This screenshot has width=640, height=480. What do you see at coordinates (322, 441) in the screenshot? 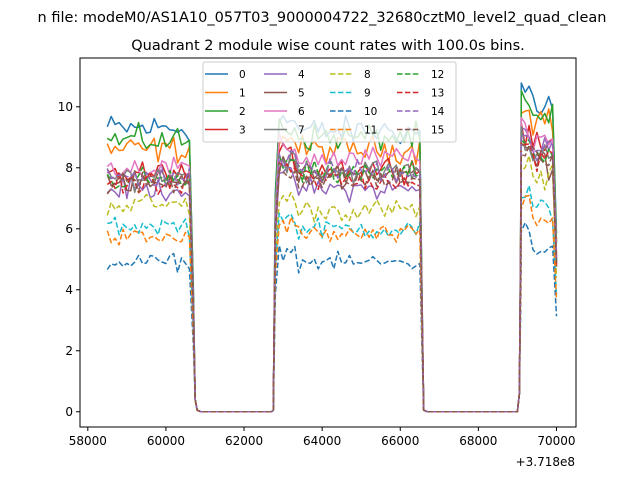
I see `x-tick-label: 64000` at bounding box center [322, 441].